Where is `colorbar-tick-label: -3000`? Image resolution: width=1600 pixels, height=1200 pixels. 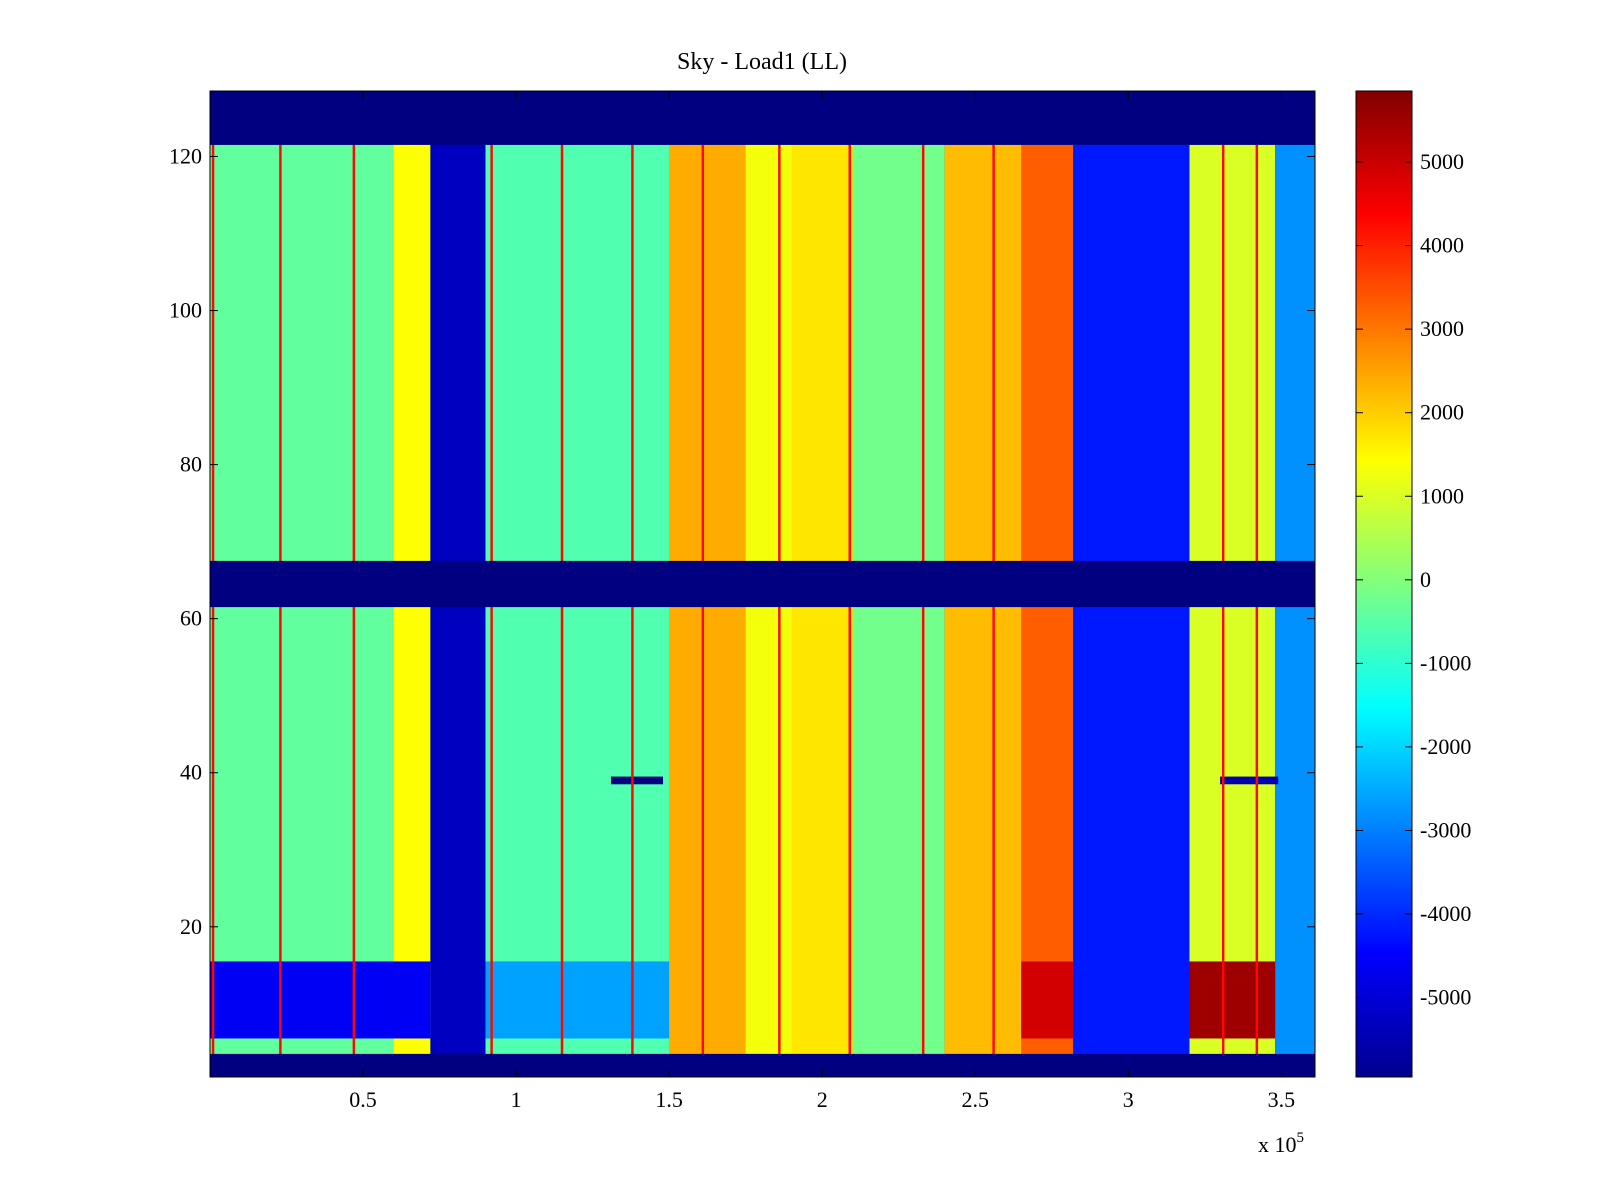
colorbar-tick-label: -3000 is located at coordinates (1445, 830).